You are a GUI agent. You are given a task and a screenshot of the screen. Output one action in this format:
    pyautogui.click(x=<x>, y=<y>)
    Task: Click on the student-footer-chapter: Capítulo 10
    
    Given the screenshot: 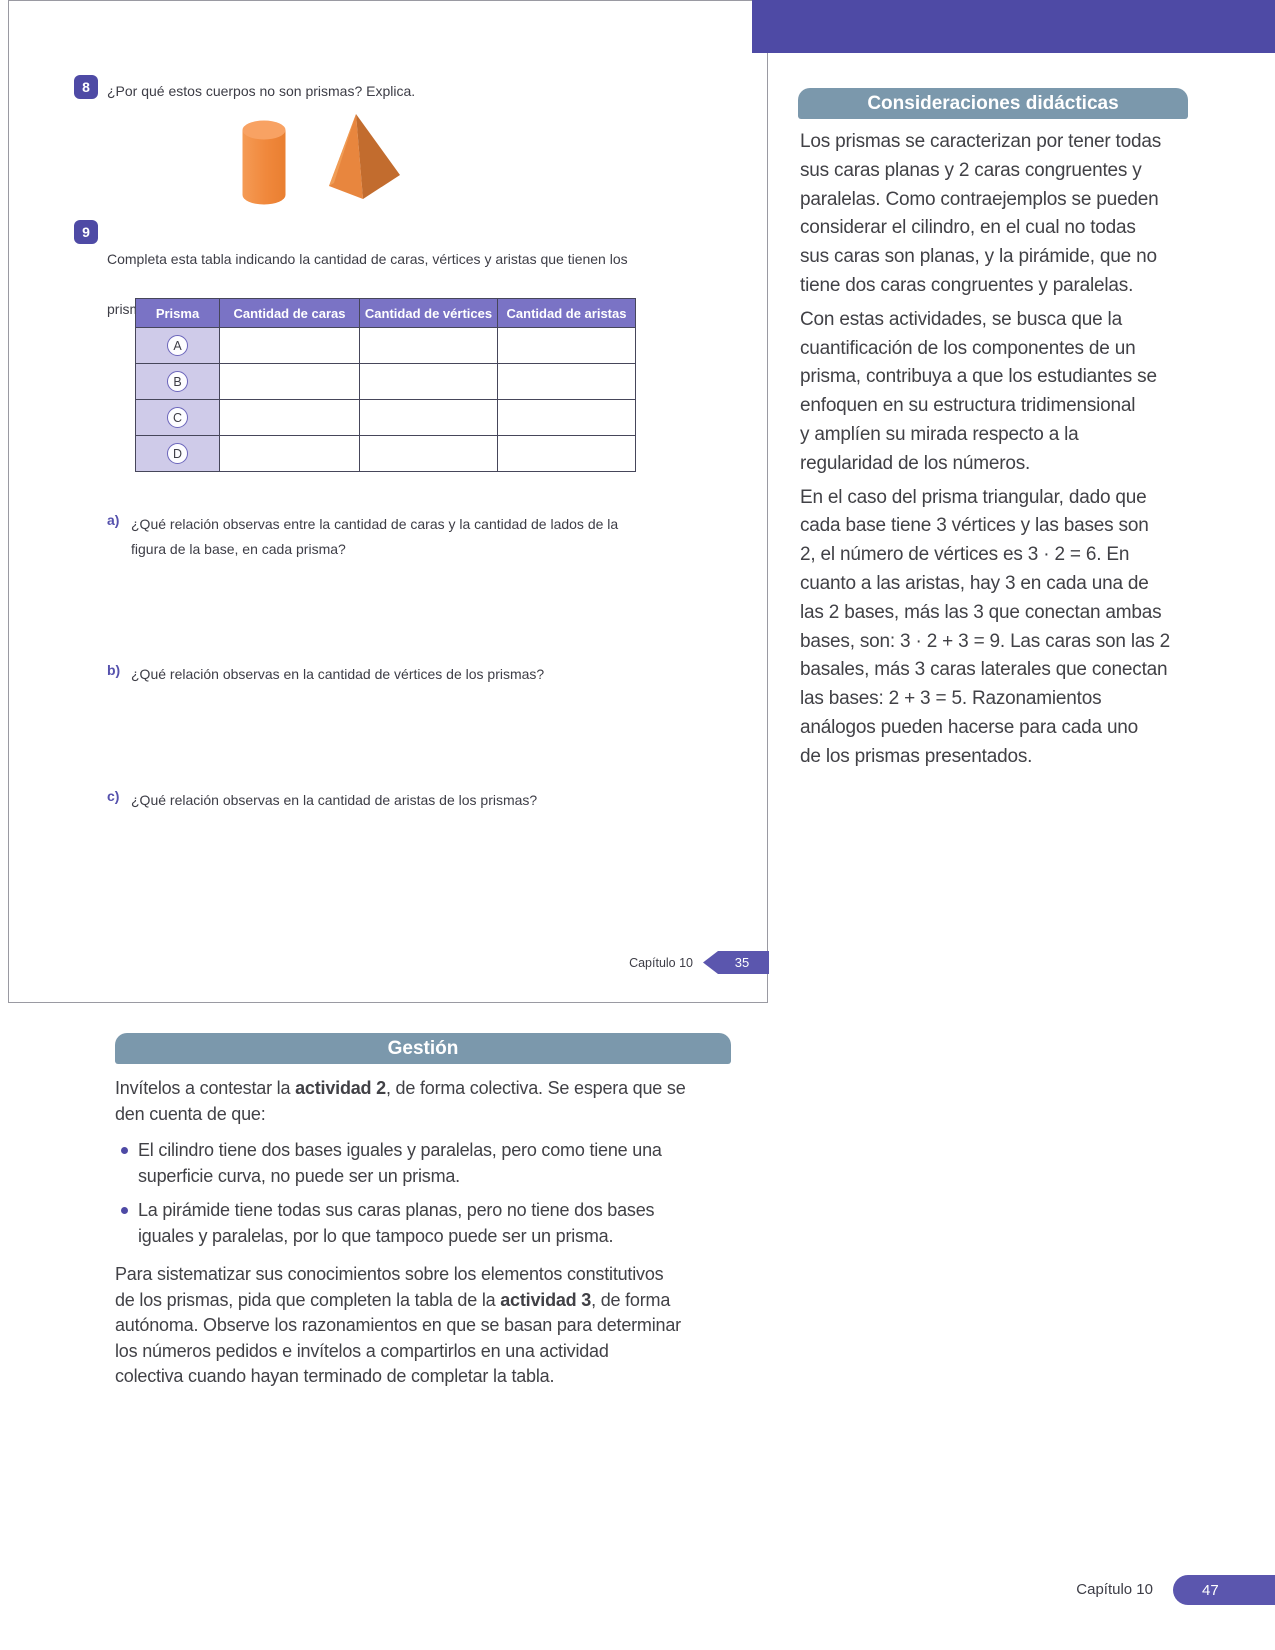 What is the action you would take?
    pyautogui.click(x=661, y=963)
    